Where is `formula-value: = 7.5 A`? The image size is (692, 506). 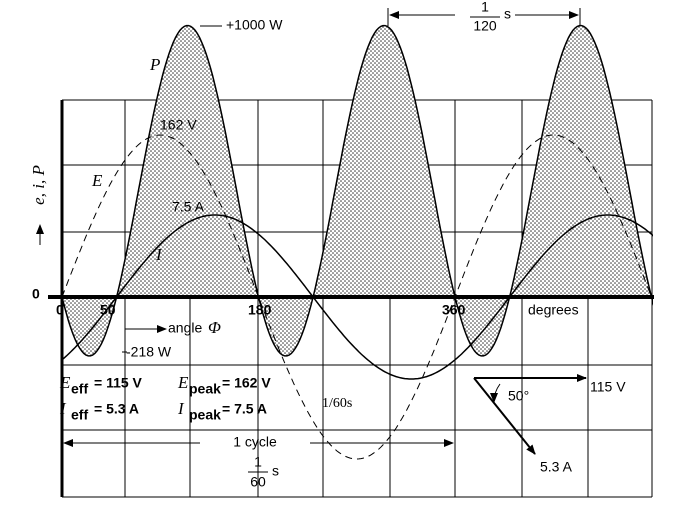
formula-value: = 7.5 A is located at coordinates (244, 409).